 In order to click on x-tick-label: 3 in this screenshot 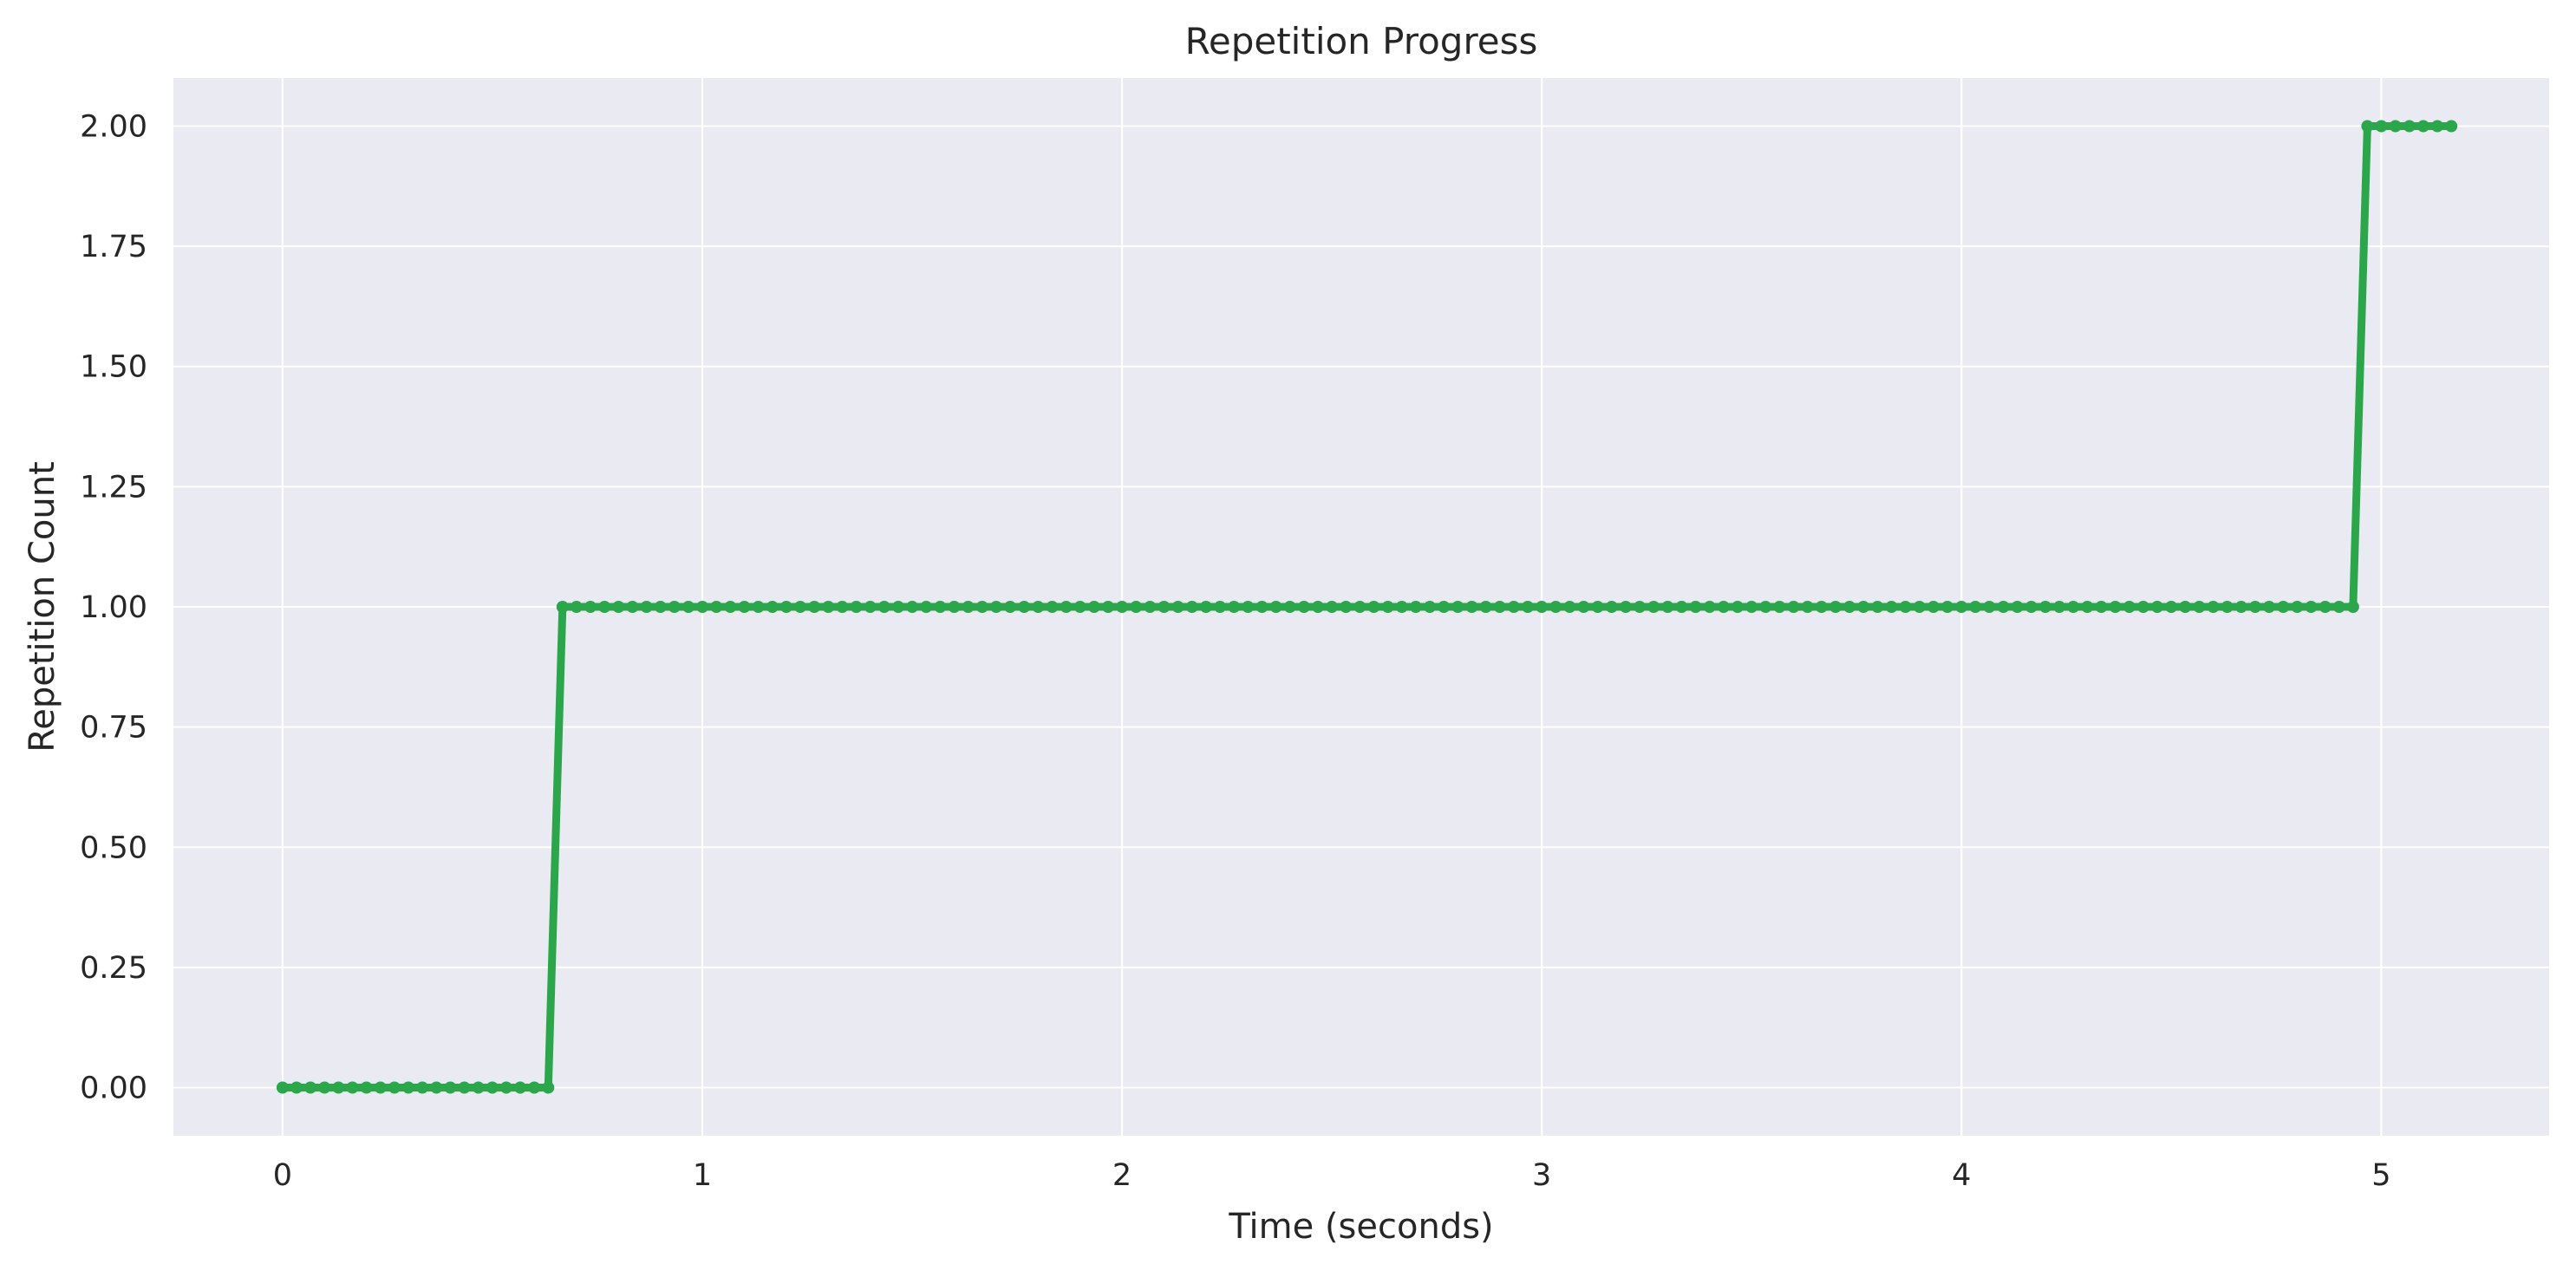, I will do `click(1542, 1175)`.